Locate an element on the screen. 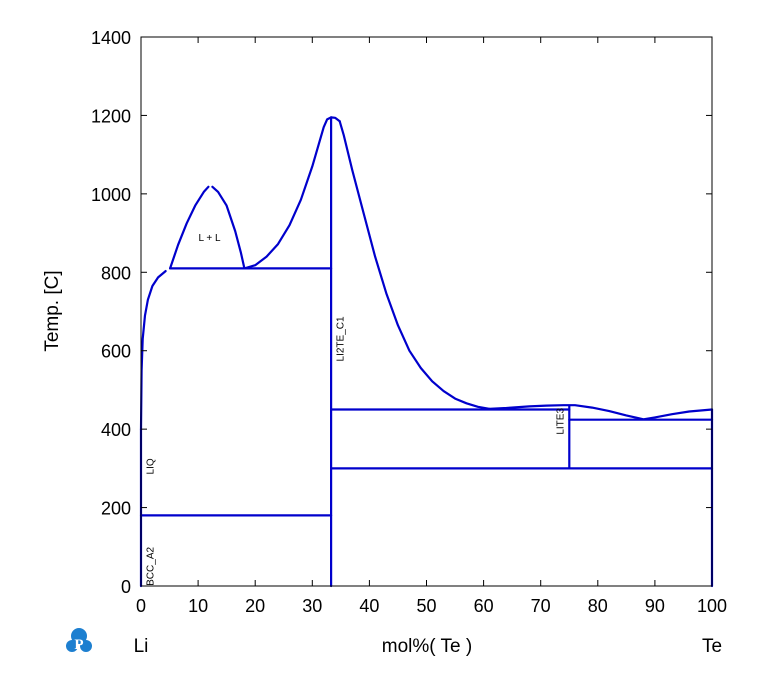 The height and width of the screenshot is (695, 759). y-tick-label: 1000 is located at coordinates (111, 195).